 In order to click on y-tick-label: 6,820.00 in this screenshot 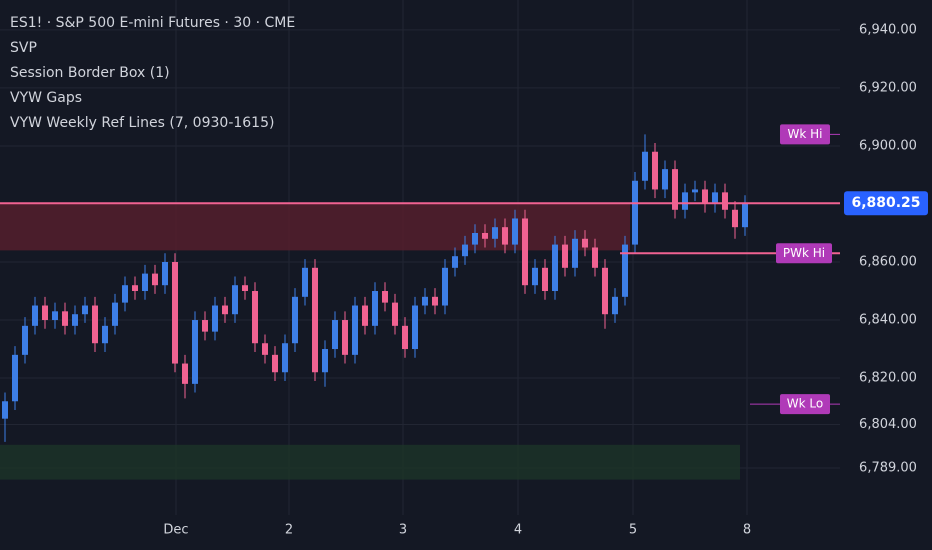, I will do `click(888, 378)`.